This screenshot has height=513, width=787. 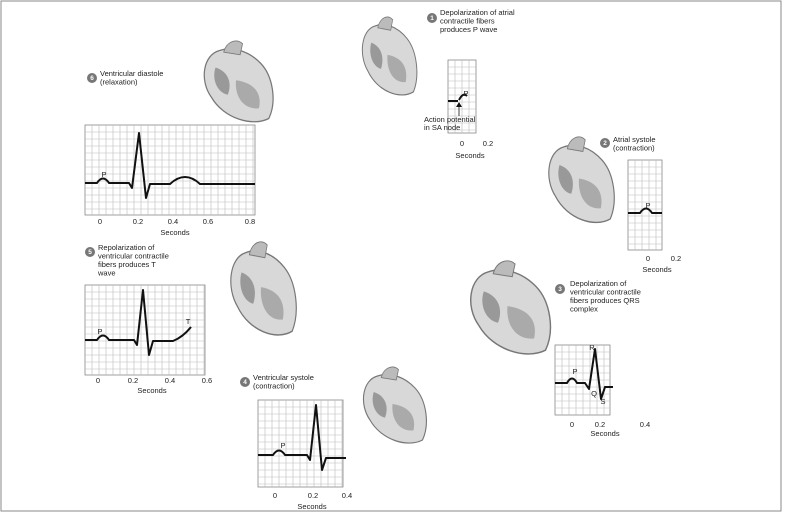 I want to click on step-caption: Ventricular systole, so click(x=283, y=377).